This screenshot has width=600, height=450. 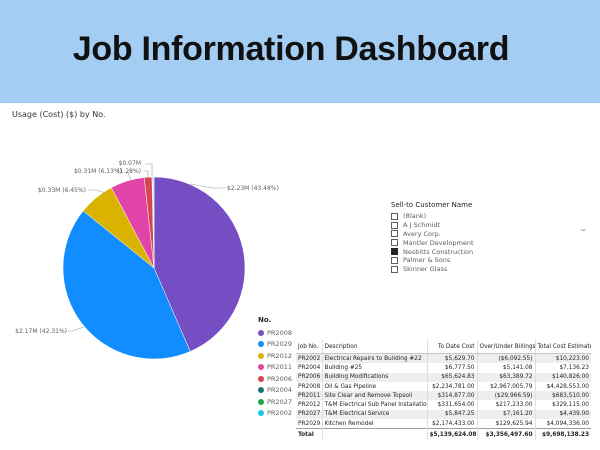 I want to click on data-label: (1.28%), so click(x=129, y=171).